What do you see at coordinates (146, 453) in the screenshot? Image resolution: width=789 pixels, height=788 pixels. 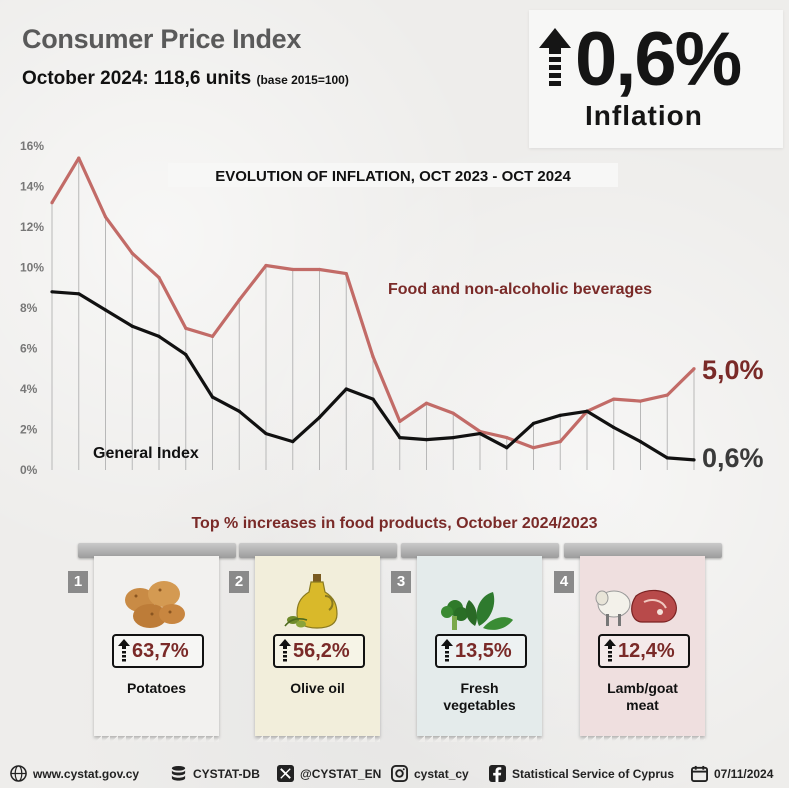 I see `series-label-general: General Index` at bounding box center [146, 453].